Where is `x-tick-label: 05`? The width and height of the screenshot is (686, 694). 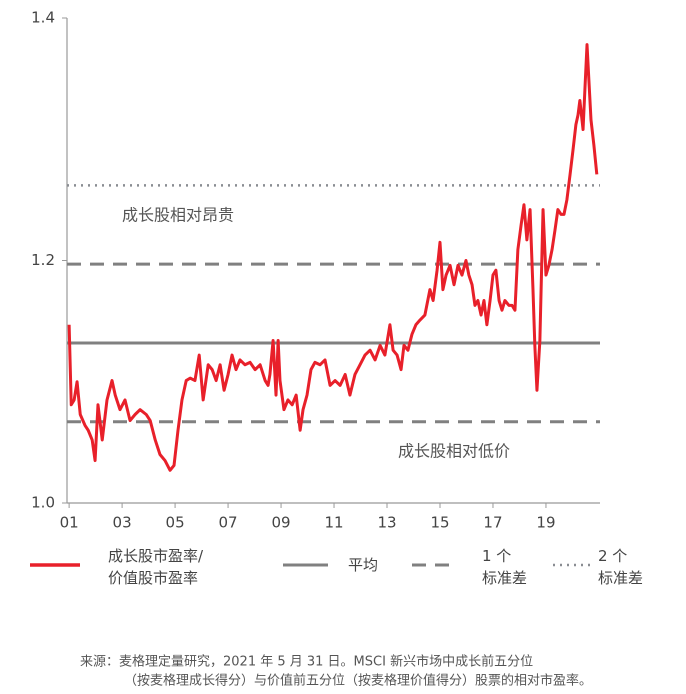
x-tick-label: 05 is located at coordinates (175, 523).